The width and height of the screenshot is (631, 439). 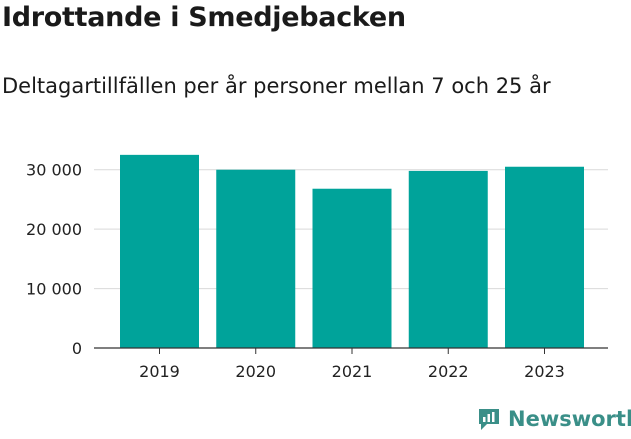 I want to click on chart-title: Idrottande i Smedjebacken, so click(x=204, y=17).